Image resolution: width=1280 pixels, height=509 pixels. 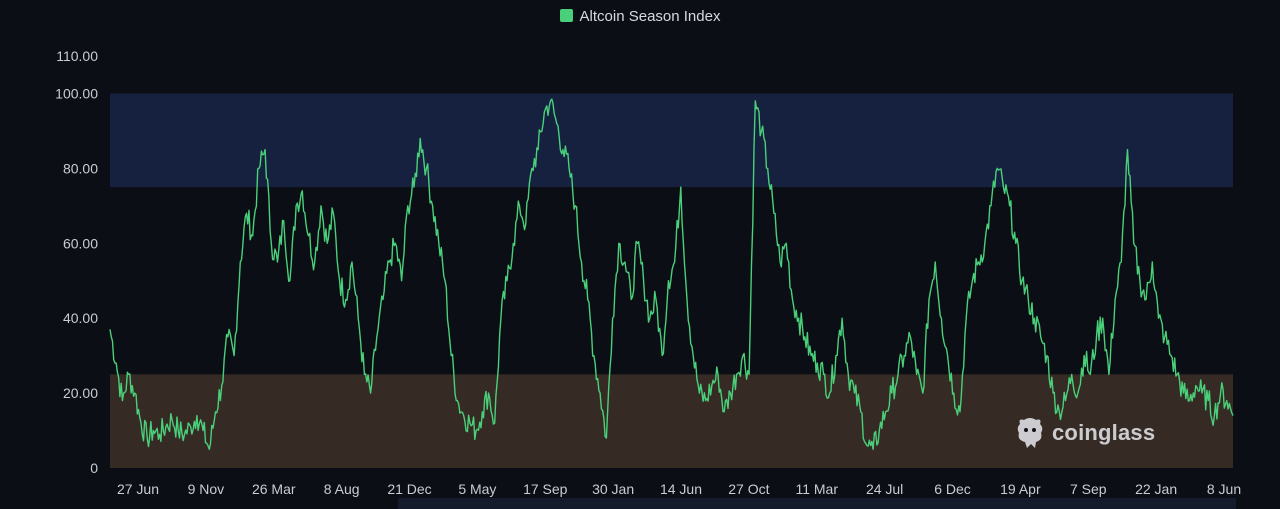 What do you see at coordinates (274, 489) in the screenshot?
I see `x-tick-label: 26 Mar` at bounding box center [274, 489].